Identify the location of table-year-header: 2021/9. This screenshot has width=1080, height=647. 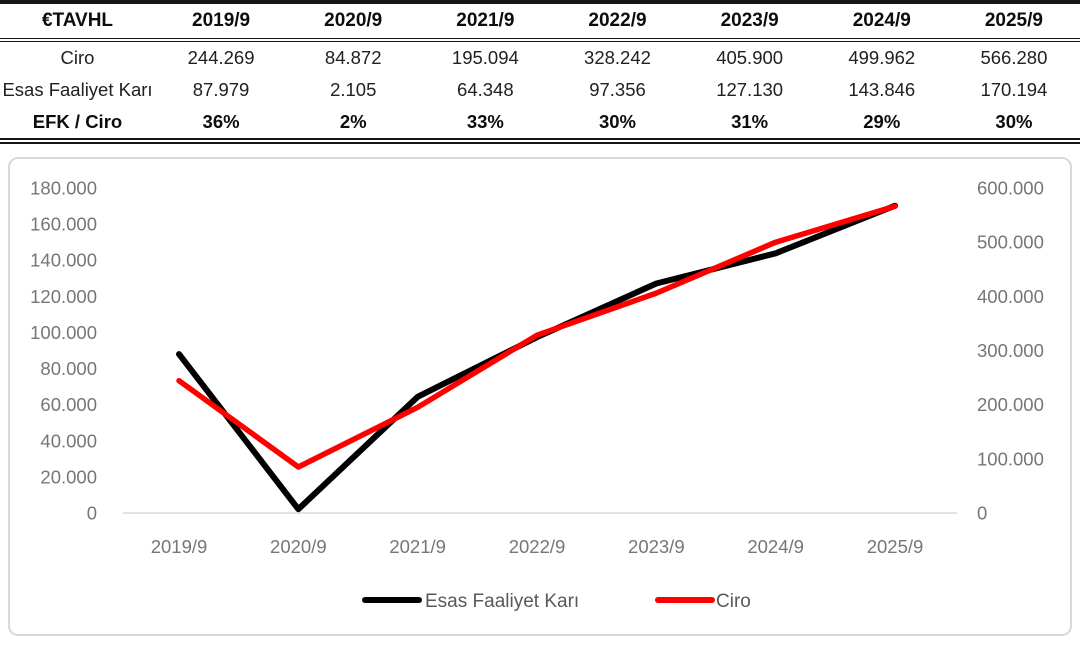
(485, 22).